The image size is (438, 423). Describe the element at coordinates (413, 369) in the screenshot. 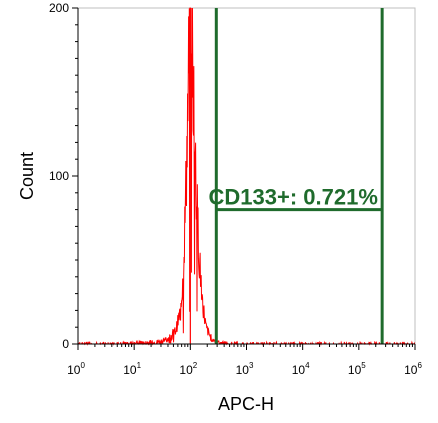

I see `x-tick-label: 10⁶` at that location.